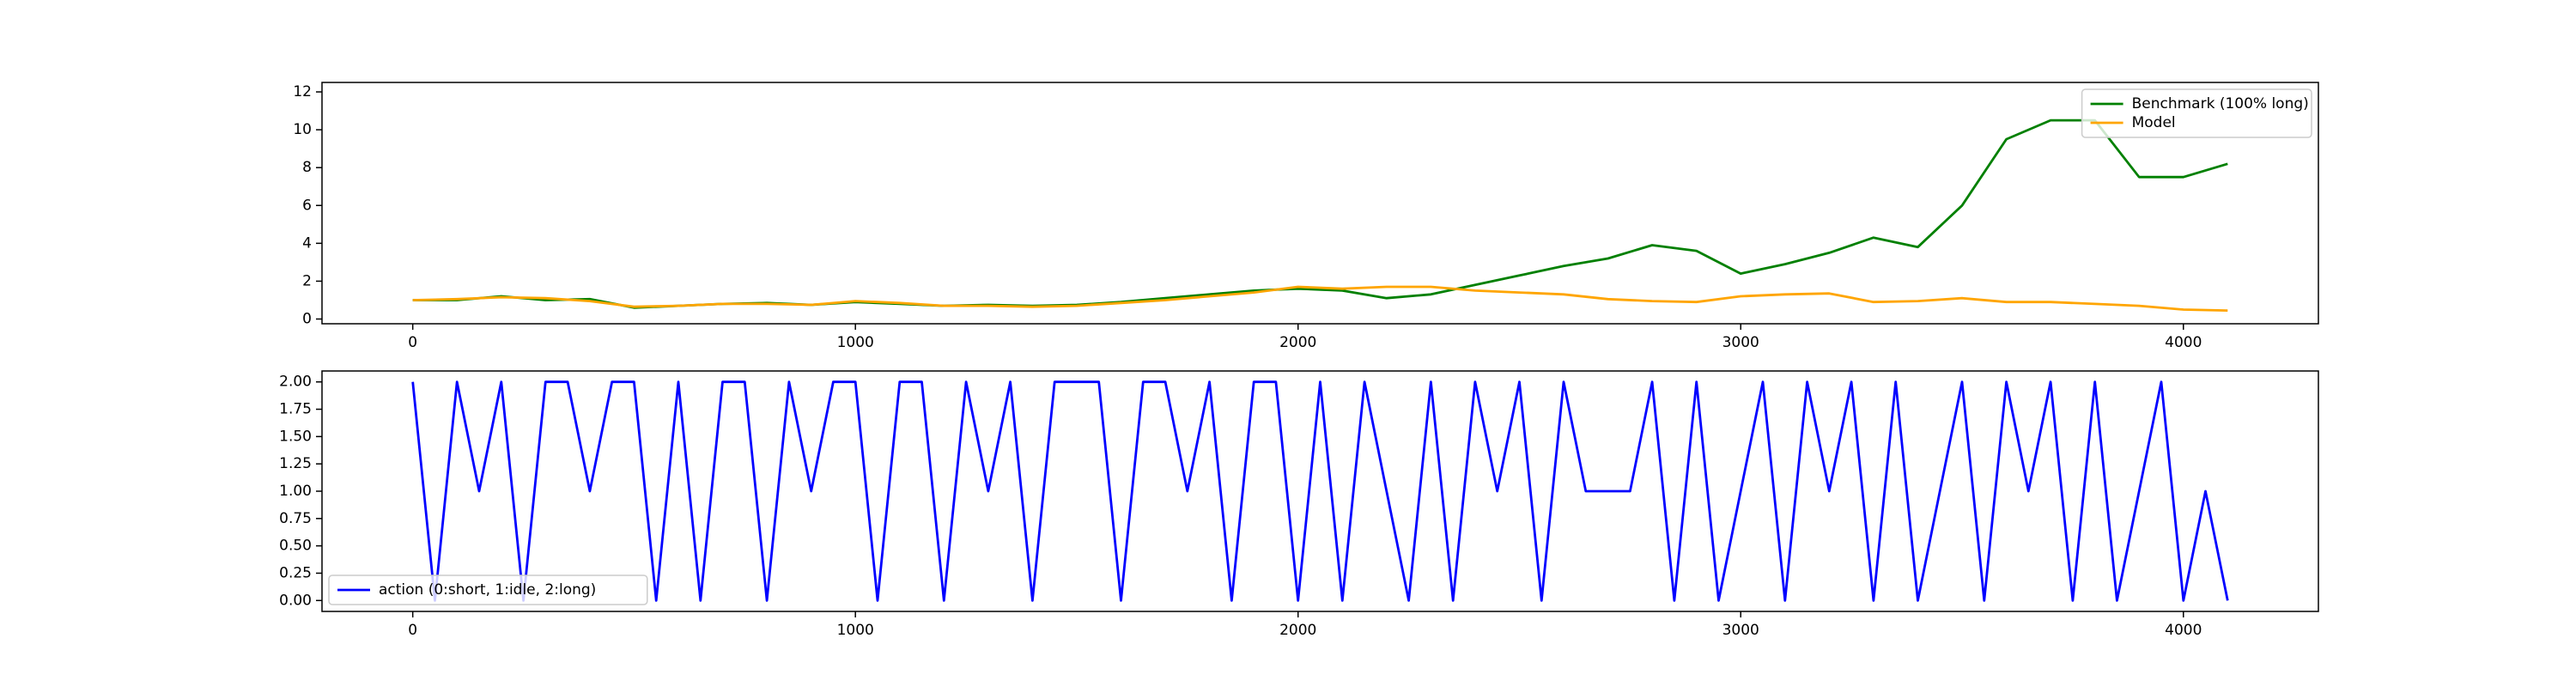 This screenshot has width=2576, height=687. I want to click on series-line, so click(1320, 298).